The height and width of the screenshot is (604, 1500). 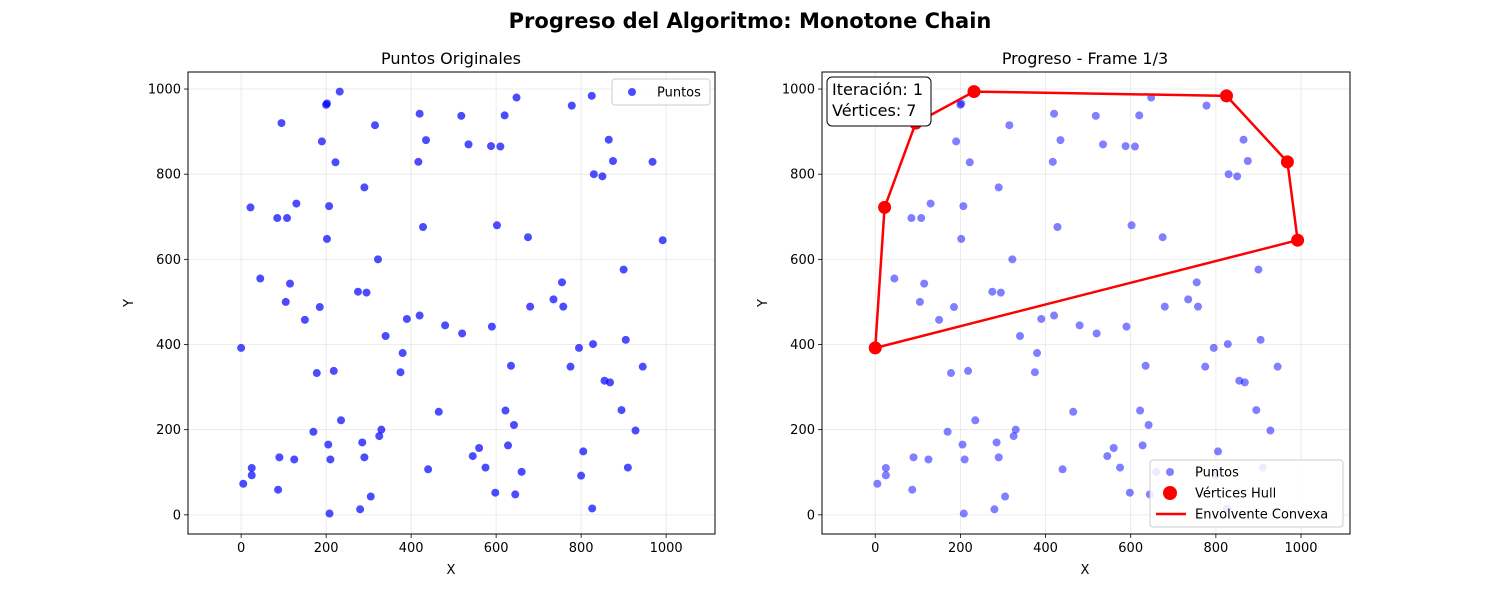 What do you see at coordinates (168, 260) in the screenshot?
I see `y-tick-label: 600` at bounding box center [168, 260].